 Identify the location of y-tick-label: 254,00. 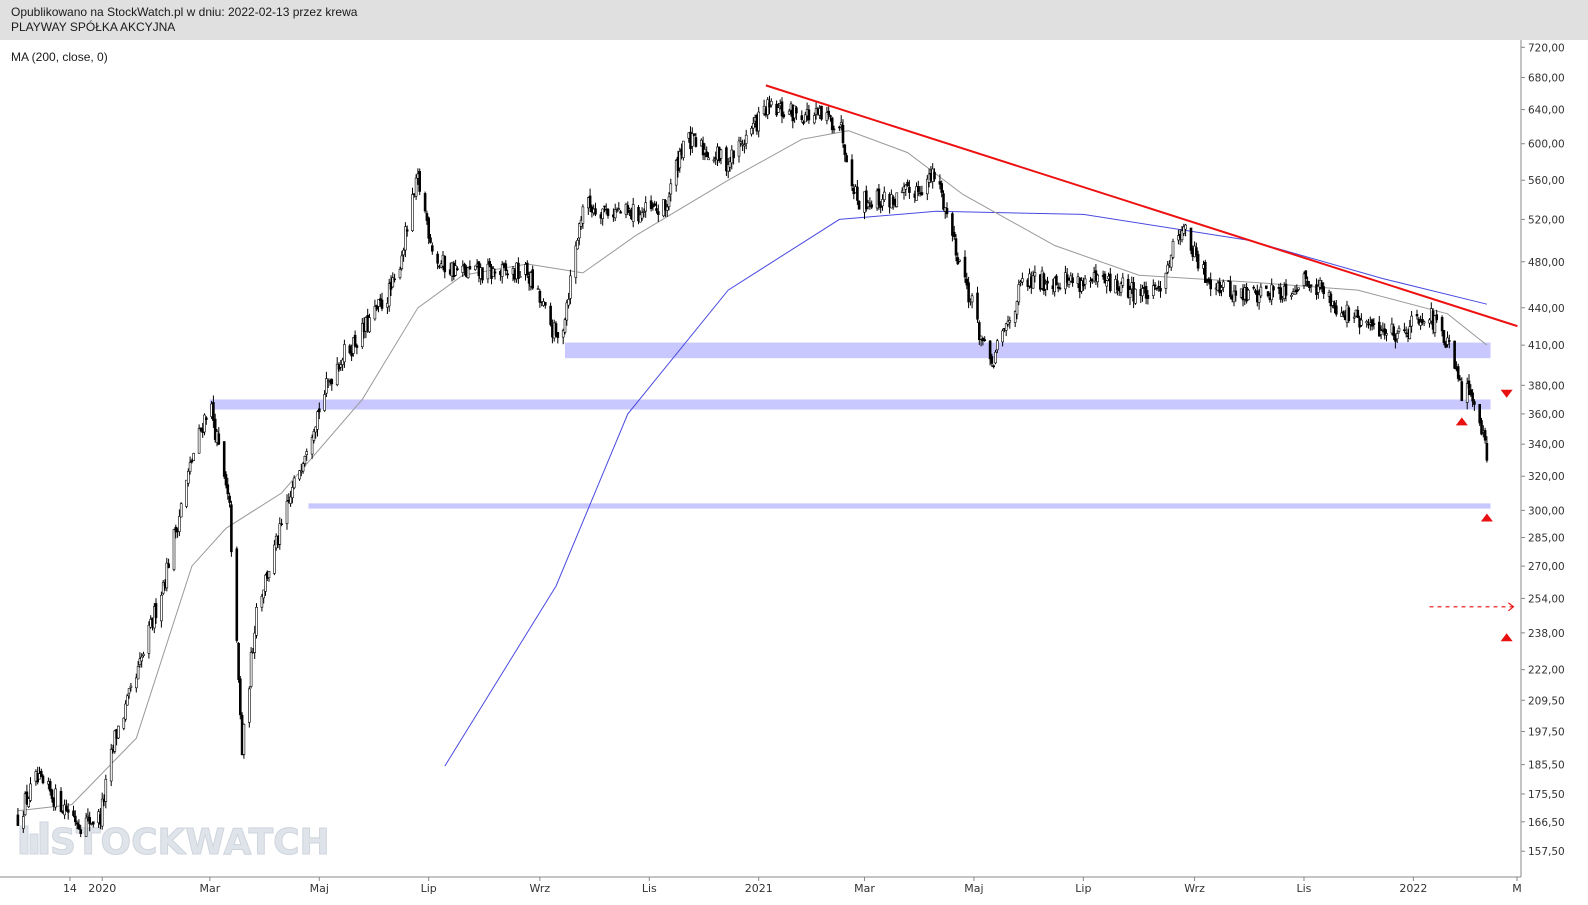
(1546, 599).